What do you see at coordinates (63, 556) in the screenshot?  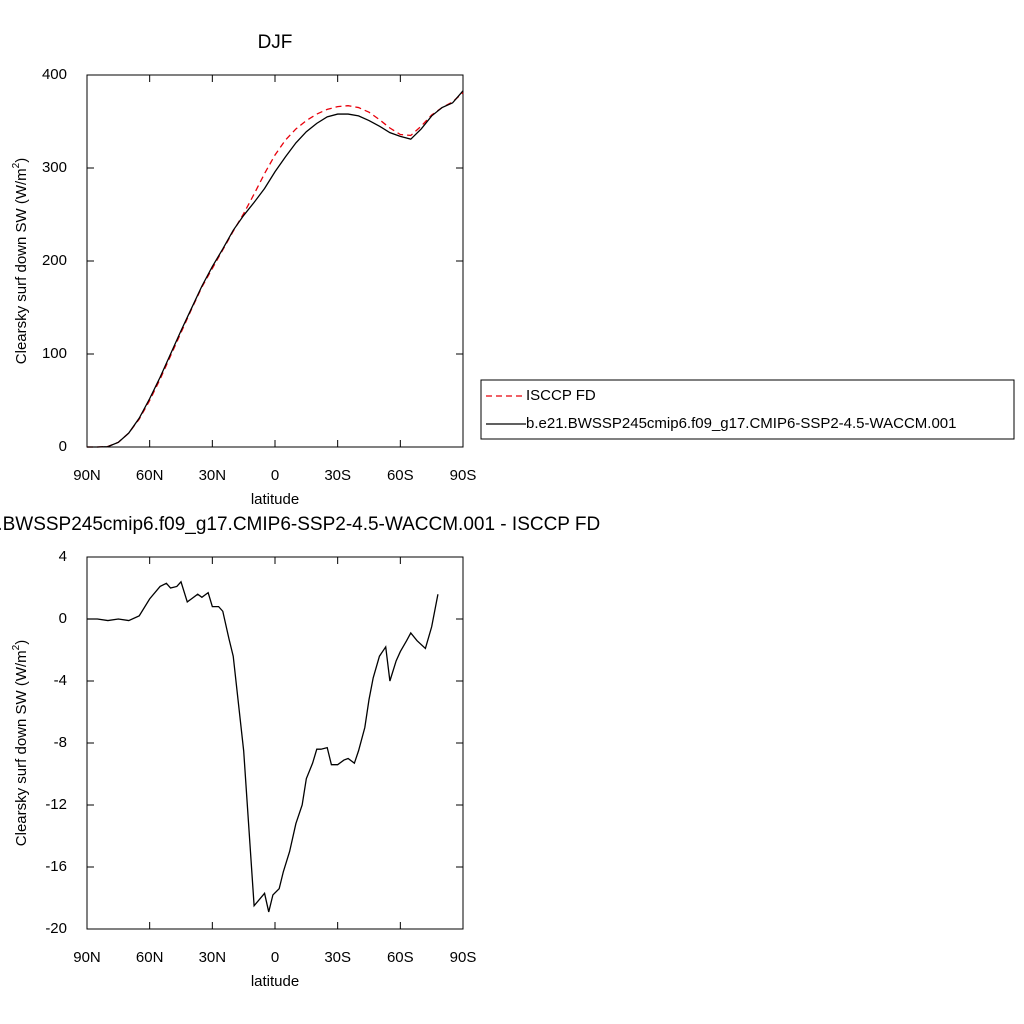 I see `y-tick-label: 4` at bounding box center [63, 556].